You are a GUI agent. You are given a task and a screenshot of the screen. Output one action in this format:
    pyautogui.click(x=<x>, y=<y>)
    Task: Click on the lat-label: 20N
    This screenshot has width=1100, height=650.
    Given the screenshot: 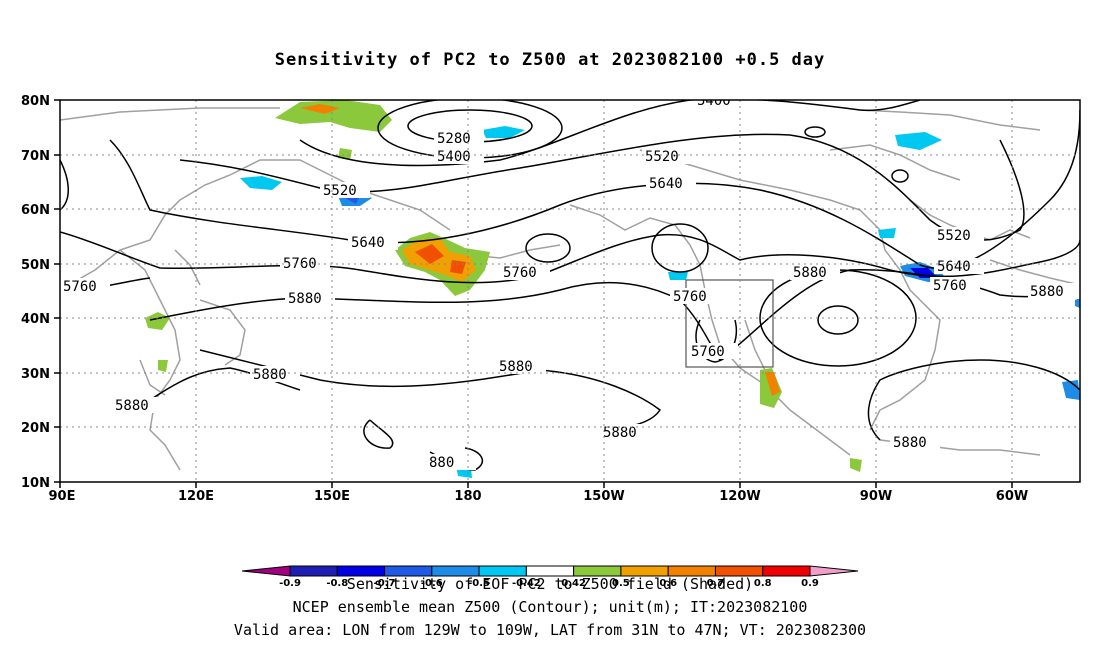 What is the action you would take?
    pyautogui.click(x=35, y=428)
    